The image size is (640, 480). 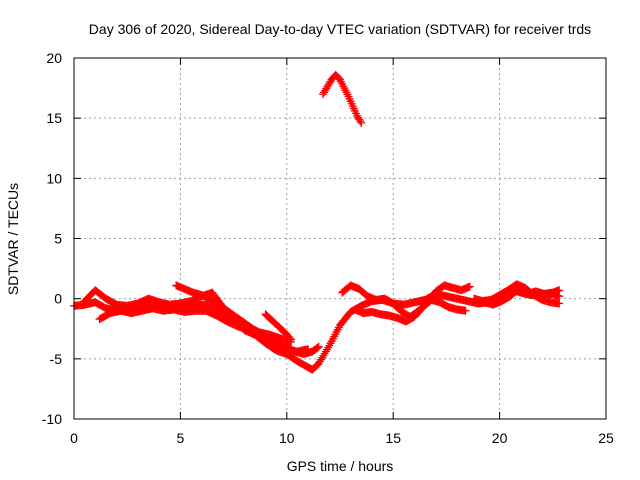 What do you see at coordinates (287, 438) in the screenshot?
I see `x-tick-label: 10` at bounding box center [287, 438].